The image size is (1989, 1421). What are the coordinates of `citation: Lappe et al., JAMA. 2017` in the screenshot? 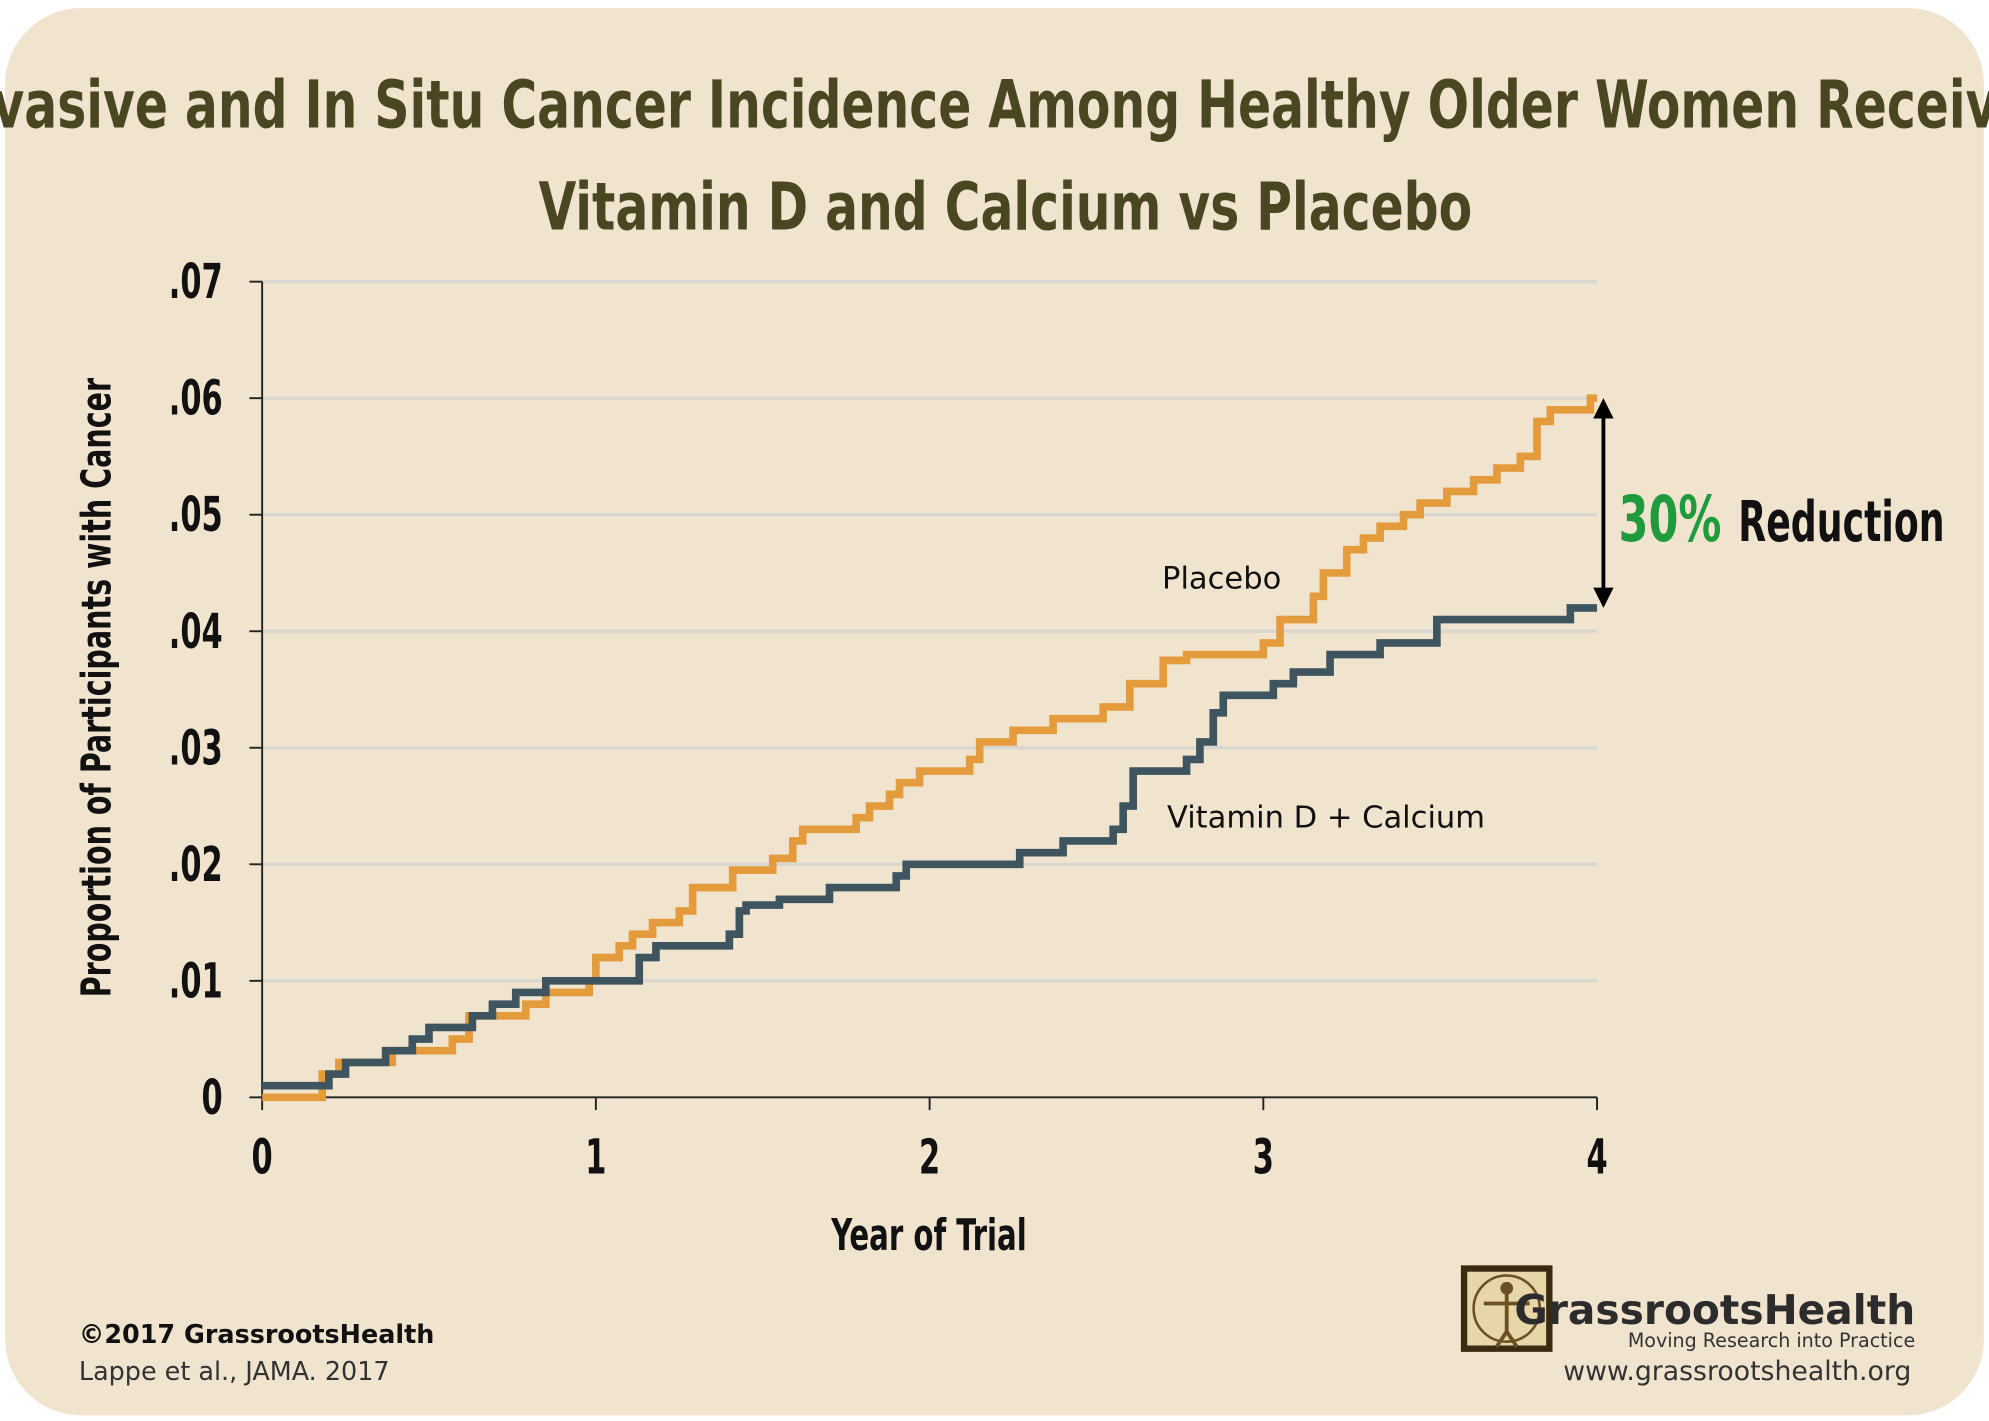 It's located at (234, 1372).